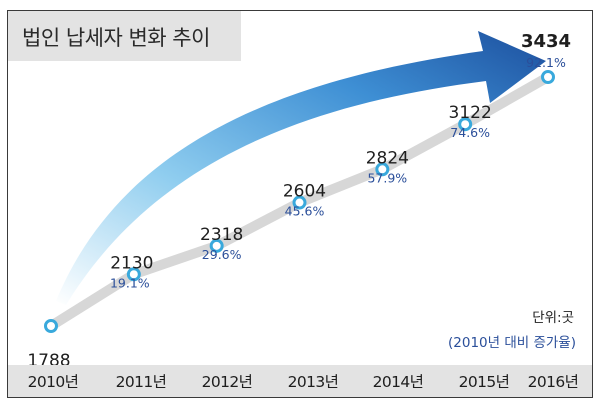  Describe the element at coordinates (546, 62) in the screenshot. I see `growth-label: 92.1%` at that location.